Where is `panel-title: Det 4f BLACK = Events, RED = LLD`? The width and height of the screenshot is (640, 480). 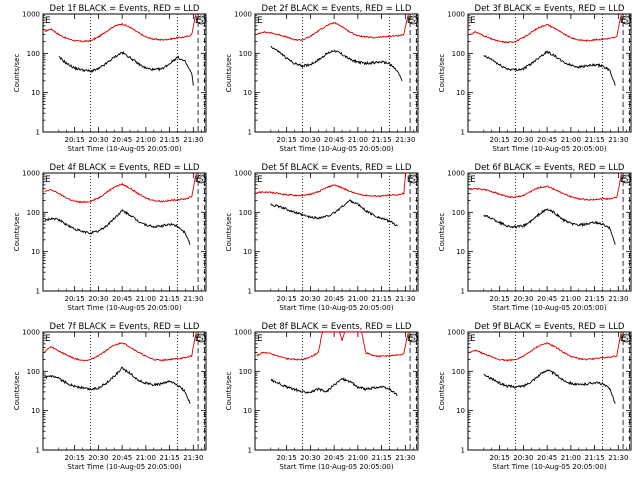 panel-title: Det 4f BLACK = Events, RED = LLD is located at coordinates (125, 168).